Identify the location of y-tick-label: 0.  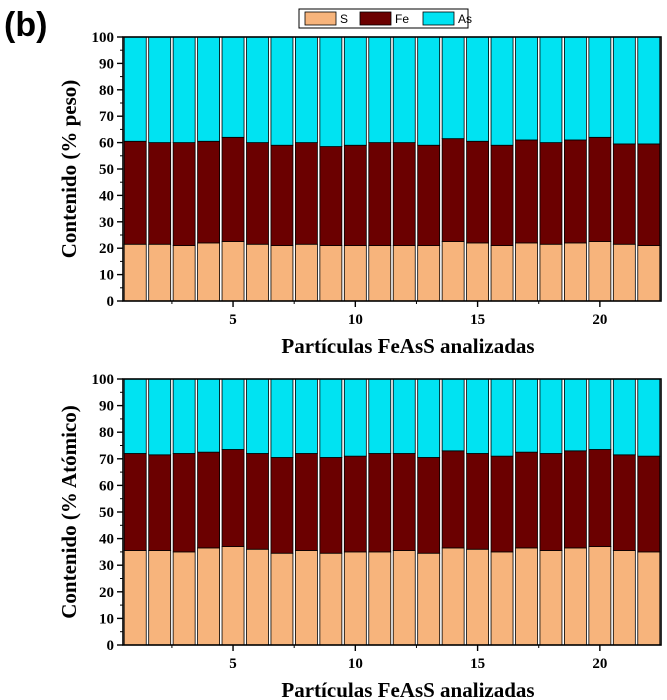
(111, 646).